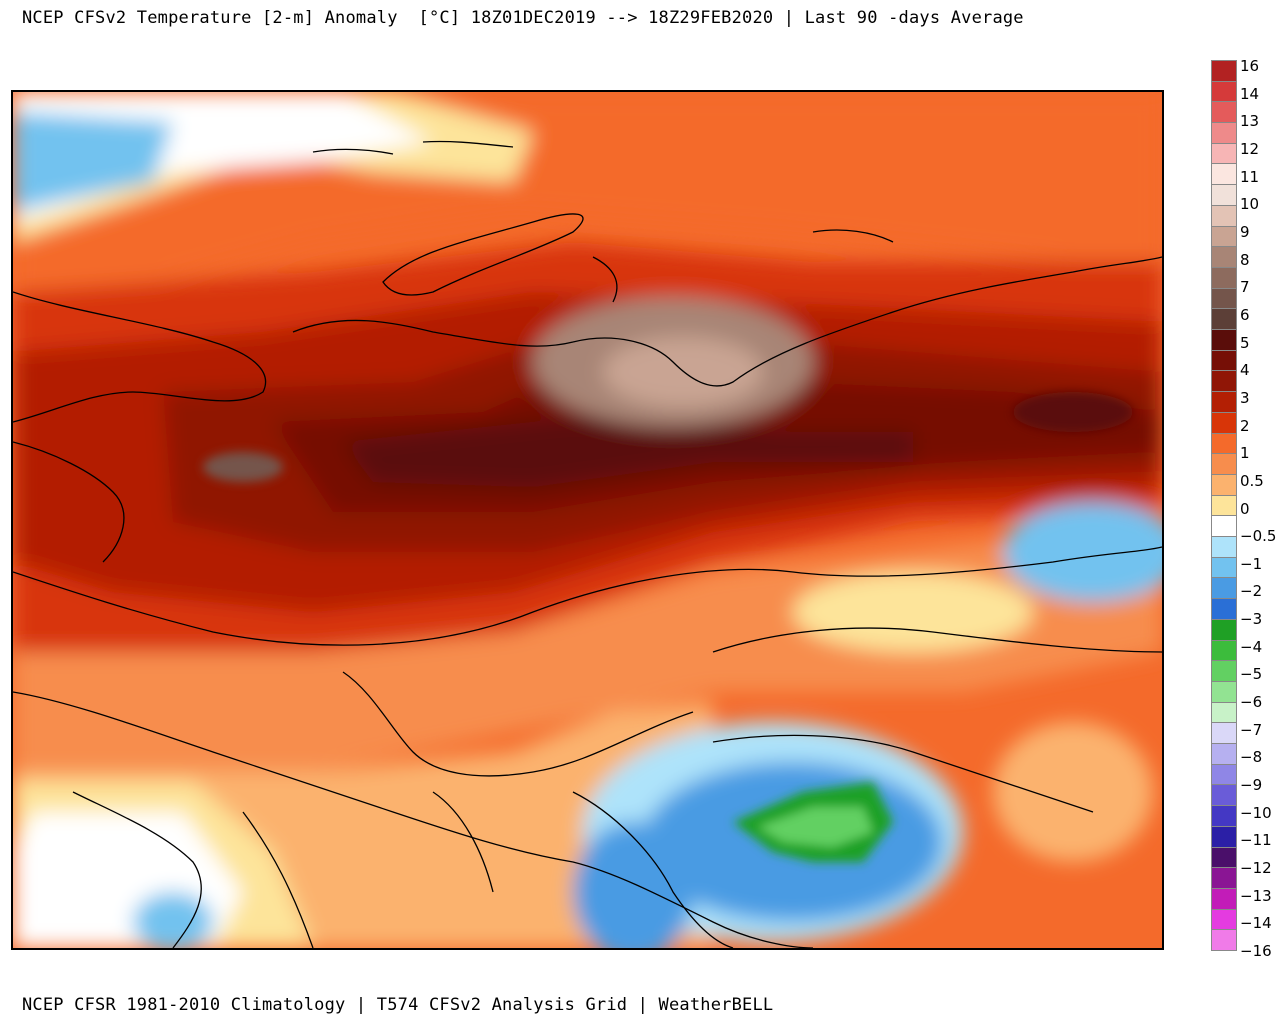  What do you see at coordinates (1258, 536) in the screenshot?
I see `color-scale-tick-label: −0.5` at bounding box center [1258, 536].